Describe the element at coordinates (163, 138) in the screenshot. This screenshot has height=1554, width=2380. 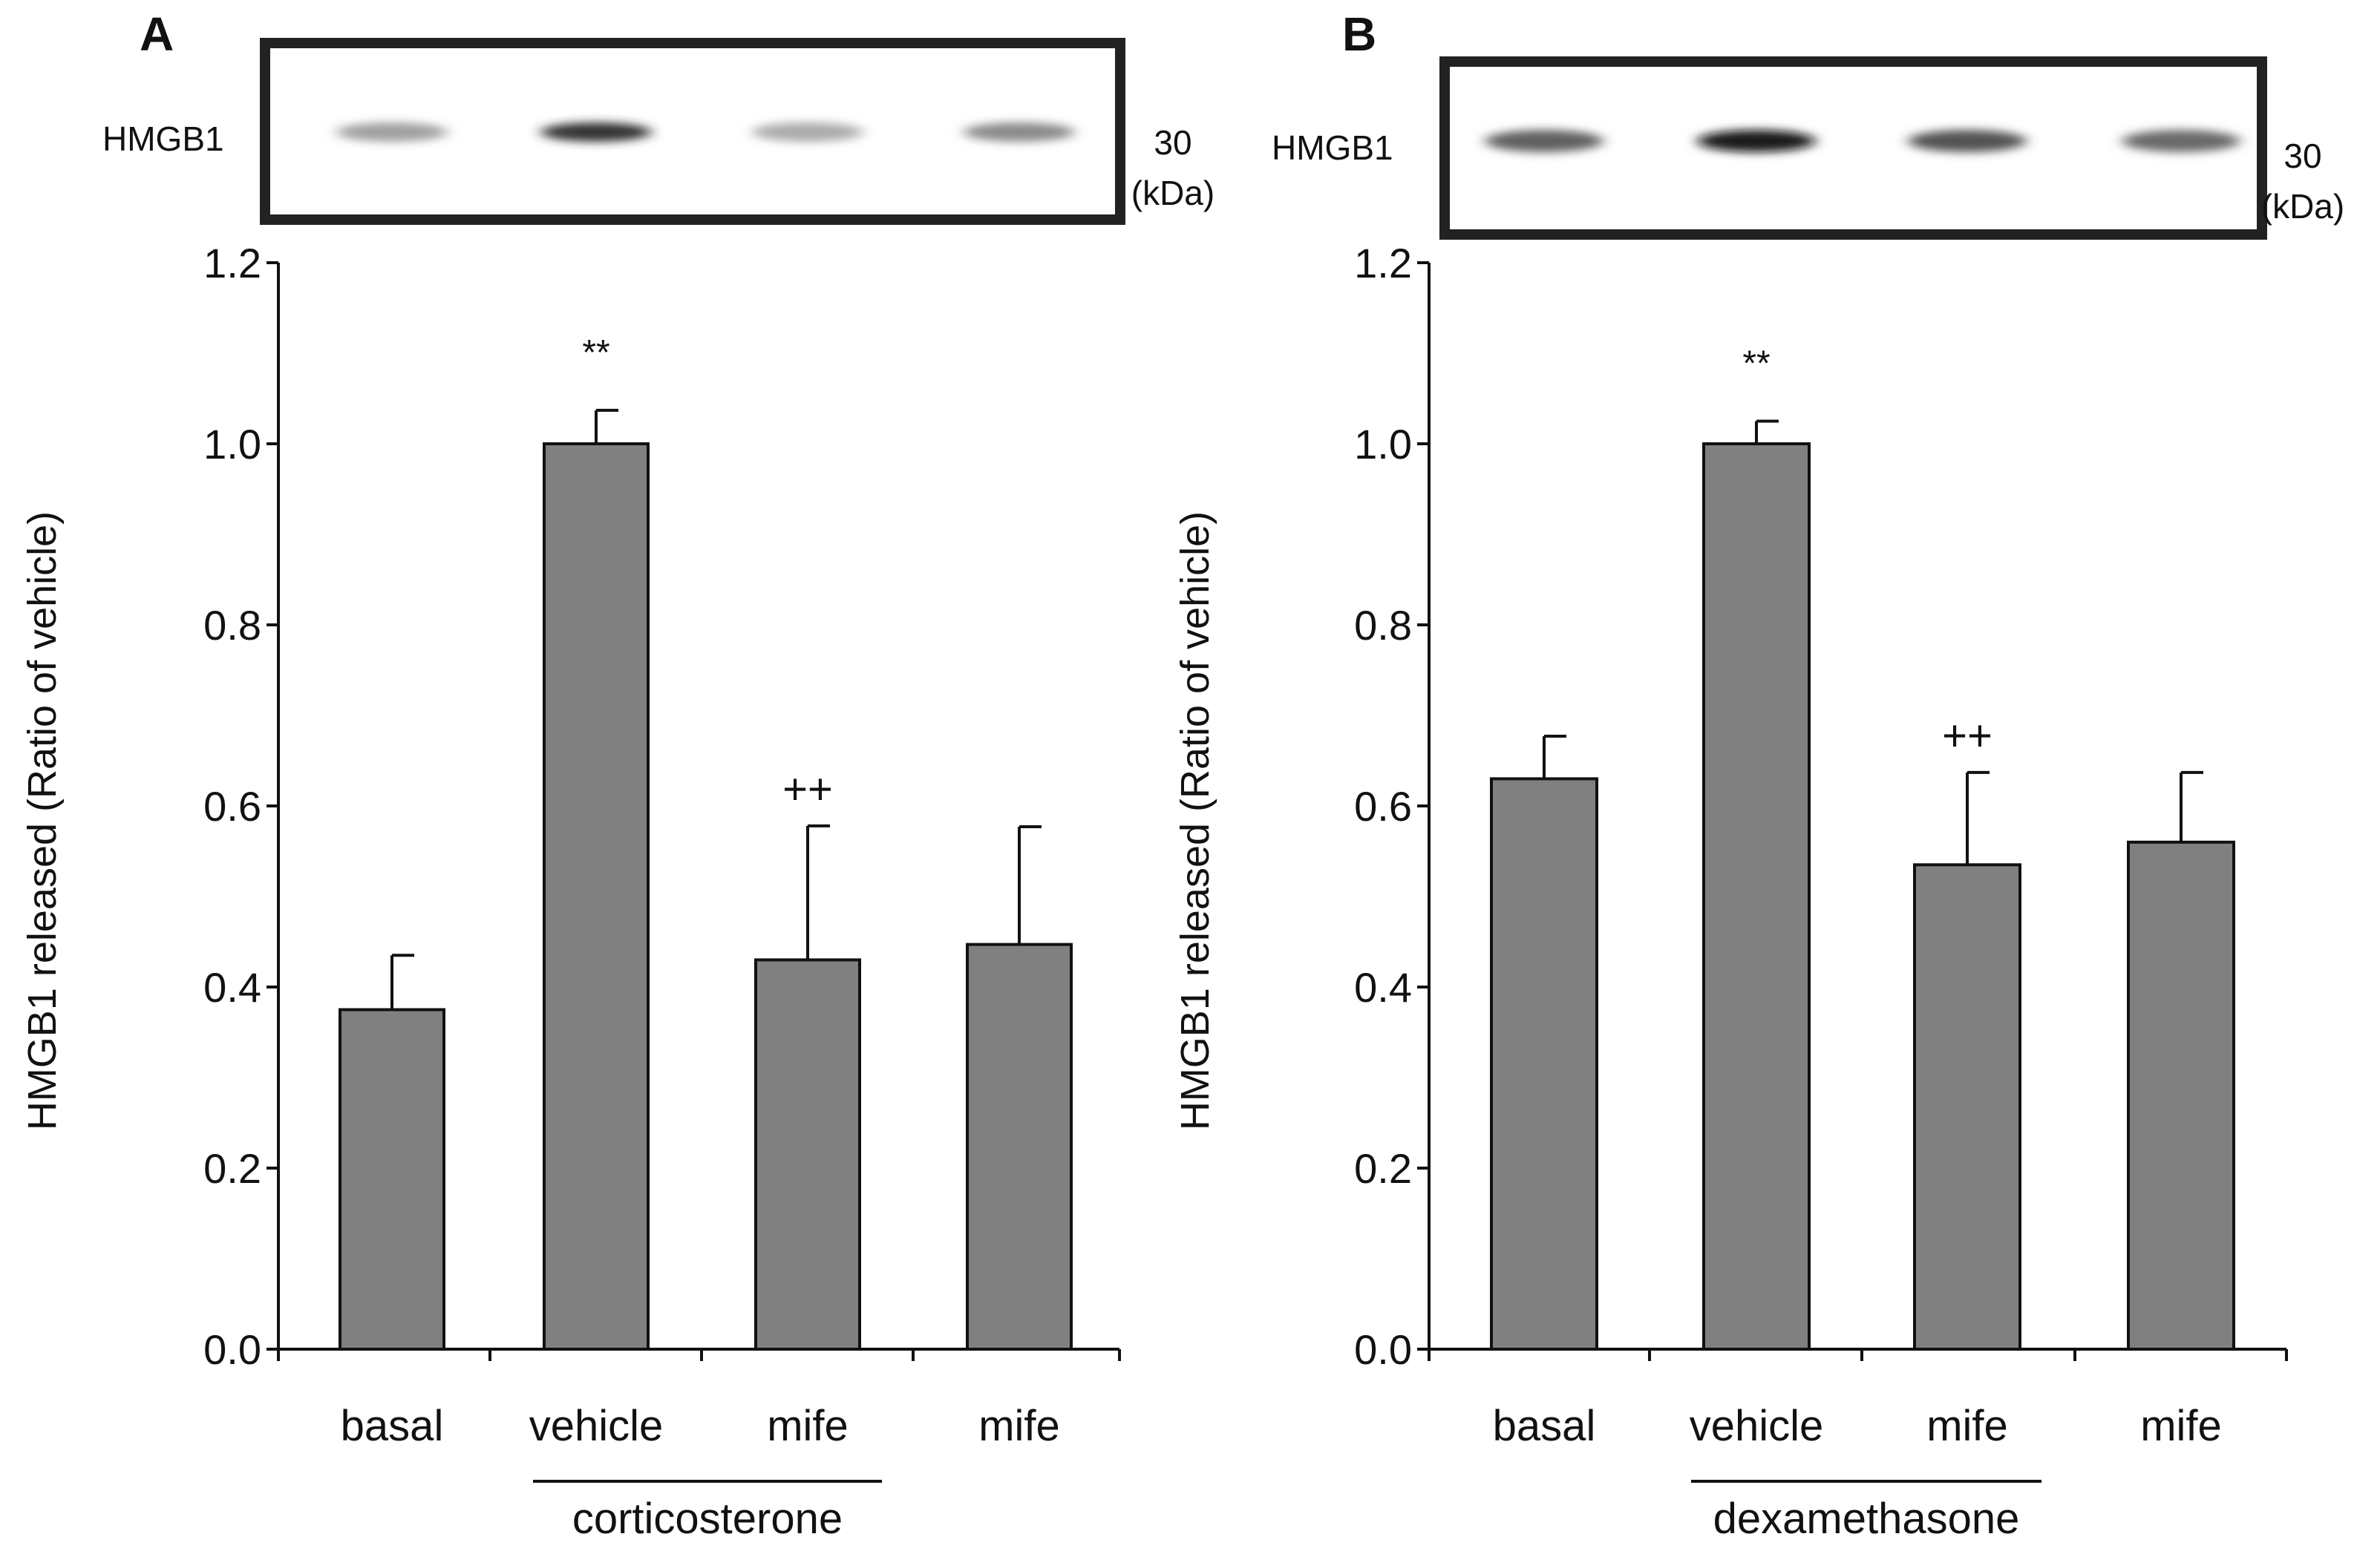
I see `blot-a-protein-label: HMGB1` at that location.